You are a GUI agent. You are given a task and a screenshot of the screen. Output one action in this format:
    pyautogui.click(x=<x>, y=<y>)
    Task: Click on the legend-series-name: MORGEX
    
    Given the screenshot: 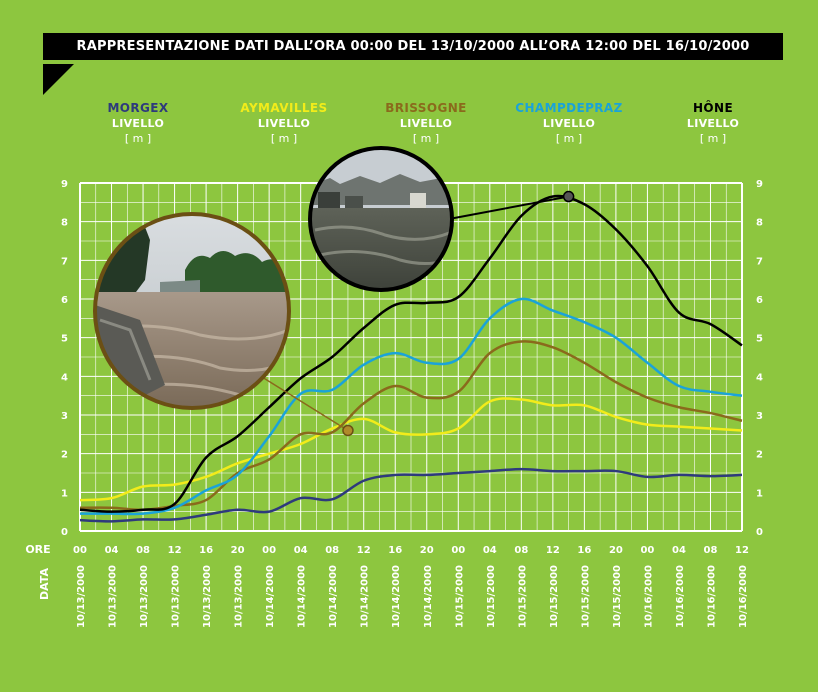 What is the action you would take?
    pyautogui.click(x=138, y=108)
    